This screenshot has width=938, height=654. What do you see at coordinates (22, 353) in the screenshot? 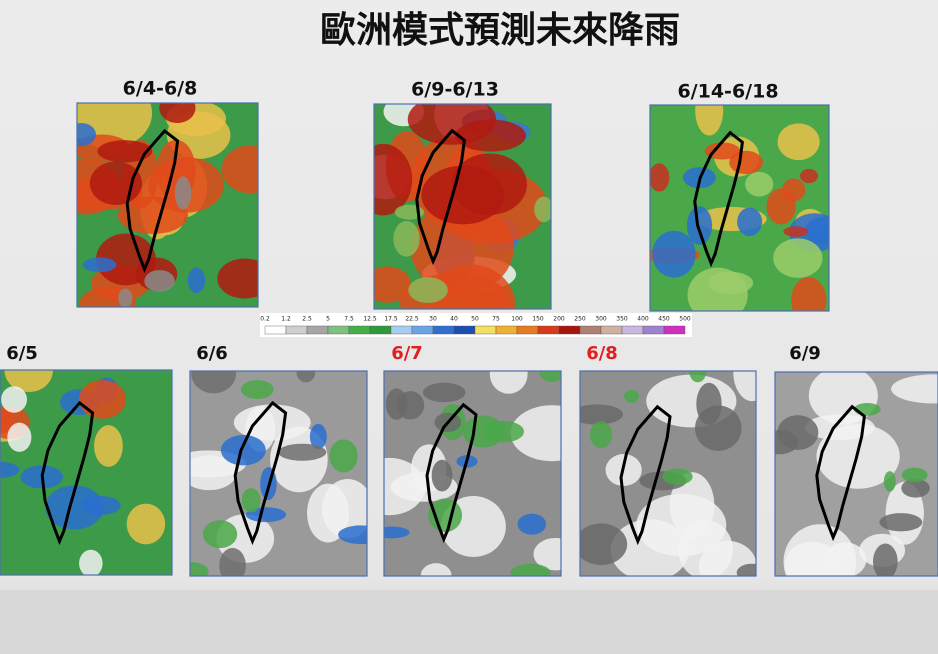
I see `day-label: 6/5` at bounding box center [22, 353].